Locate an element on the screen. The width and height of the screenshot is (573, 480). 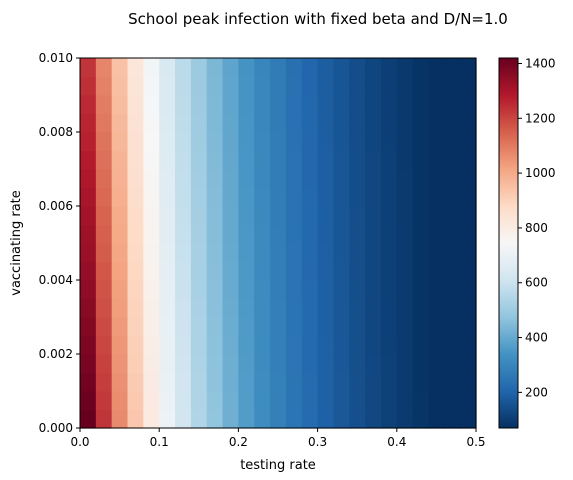
colorbar-tick-label: 400 is located at coordinates (536, 338).